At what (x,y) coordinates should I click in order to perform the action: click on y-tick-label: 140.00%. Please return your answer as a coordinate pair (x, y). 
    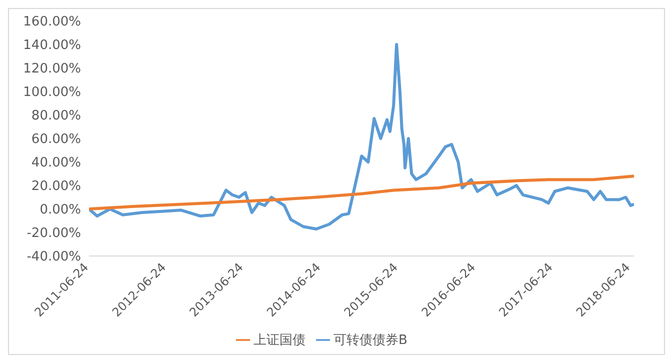
    Looking at the image, I should click on (52, 46).